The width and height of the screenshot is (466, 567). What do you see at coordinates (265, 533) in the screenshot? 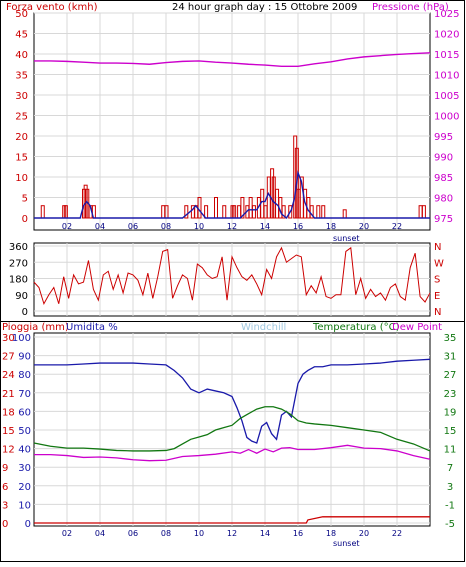
I see `hour-tick-label: 14` at bounding box center [265, 533].